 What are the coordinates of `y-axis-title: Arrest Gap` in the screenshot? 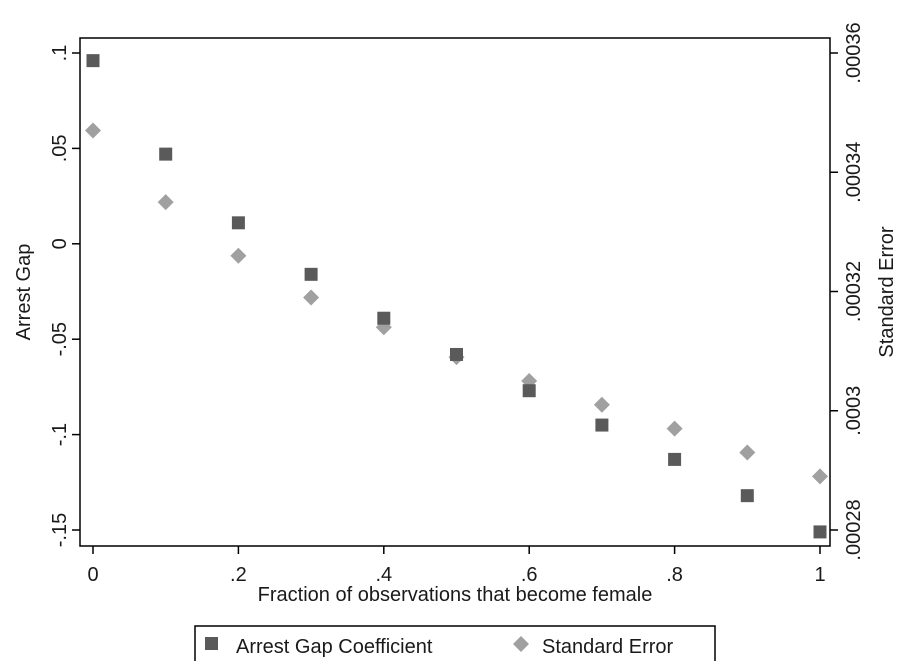 It's located at (24, 292).